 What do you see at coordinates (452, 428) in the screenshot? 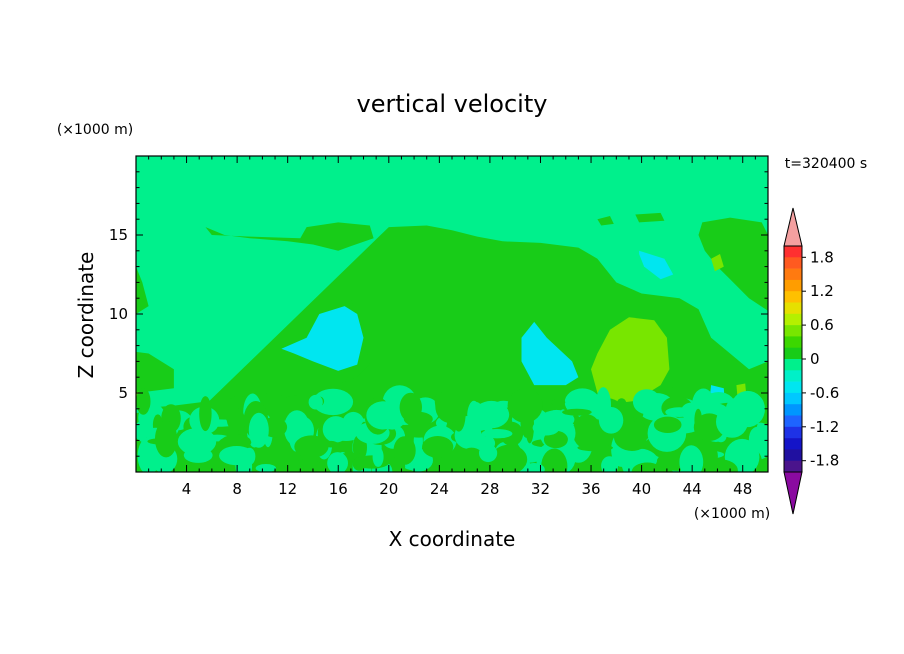
I see `surface-noise-band` at bounding box center [452, 428].